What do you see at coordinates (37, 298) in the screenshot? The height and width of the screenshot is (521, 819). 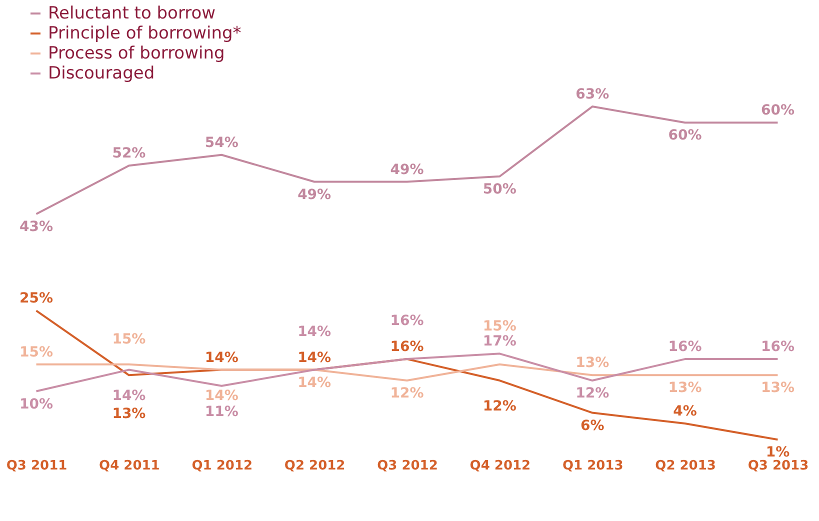 I see `data-label: 25%` at bounding box center [37, 298].